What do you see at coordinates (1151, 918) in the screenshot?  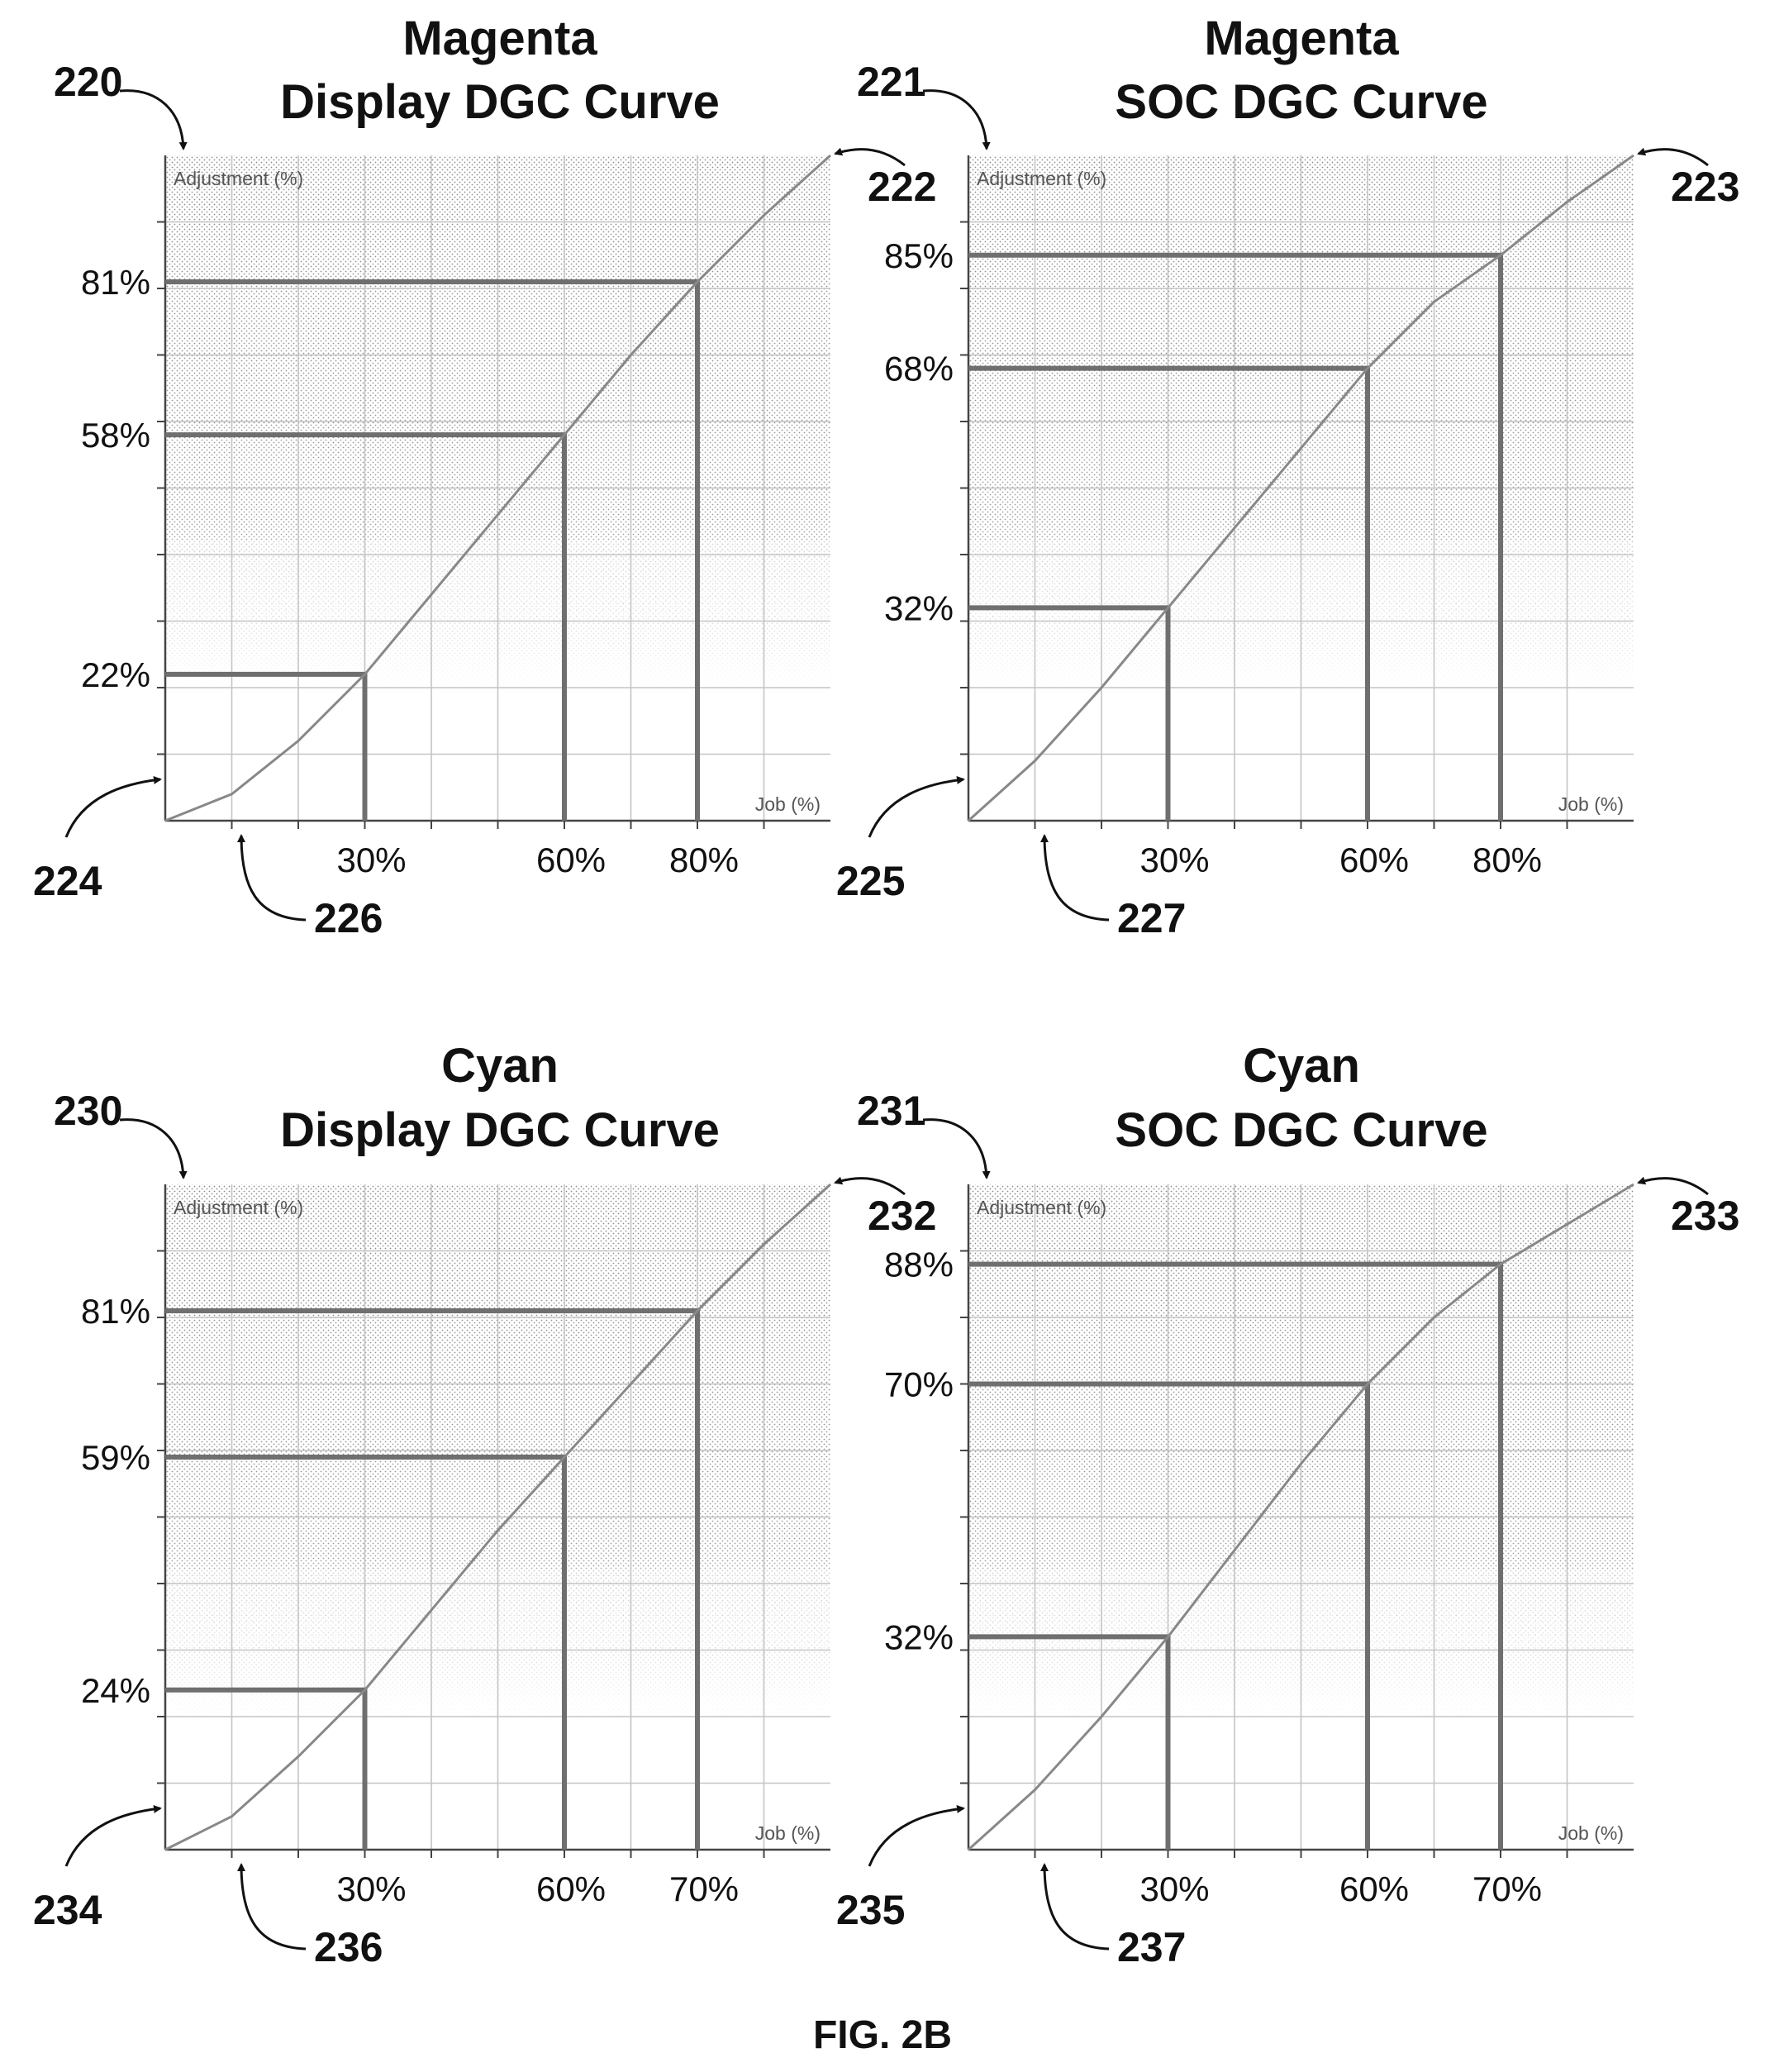 I see `ref-number-xaxis: 227` at bounding box center [1151, 918].